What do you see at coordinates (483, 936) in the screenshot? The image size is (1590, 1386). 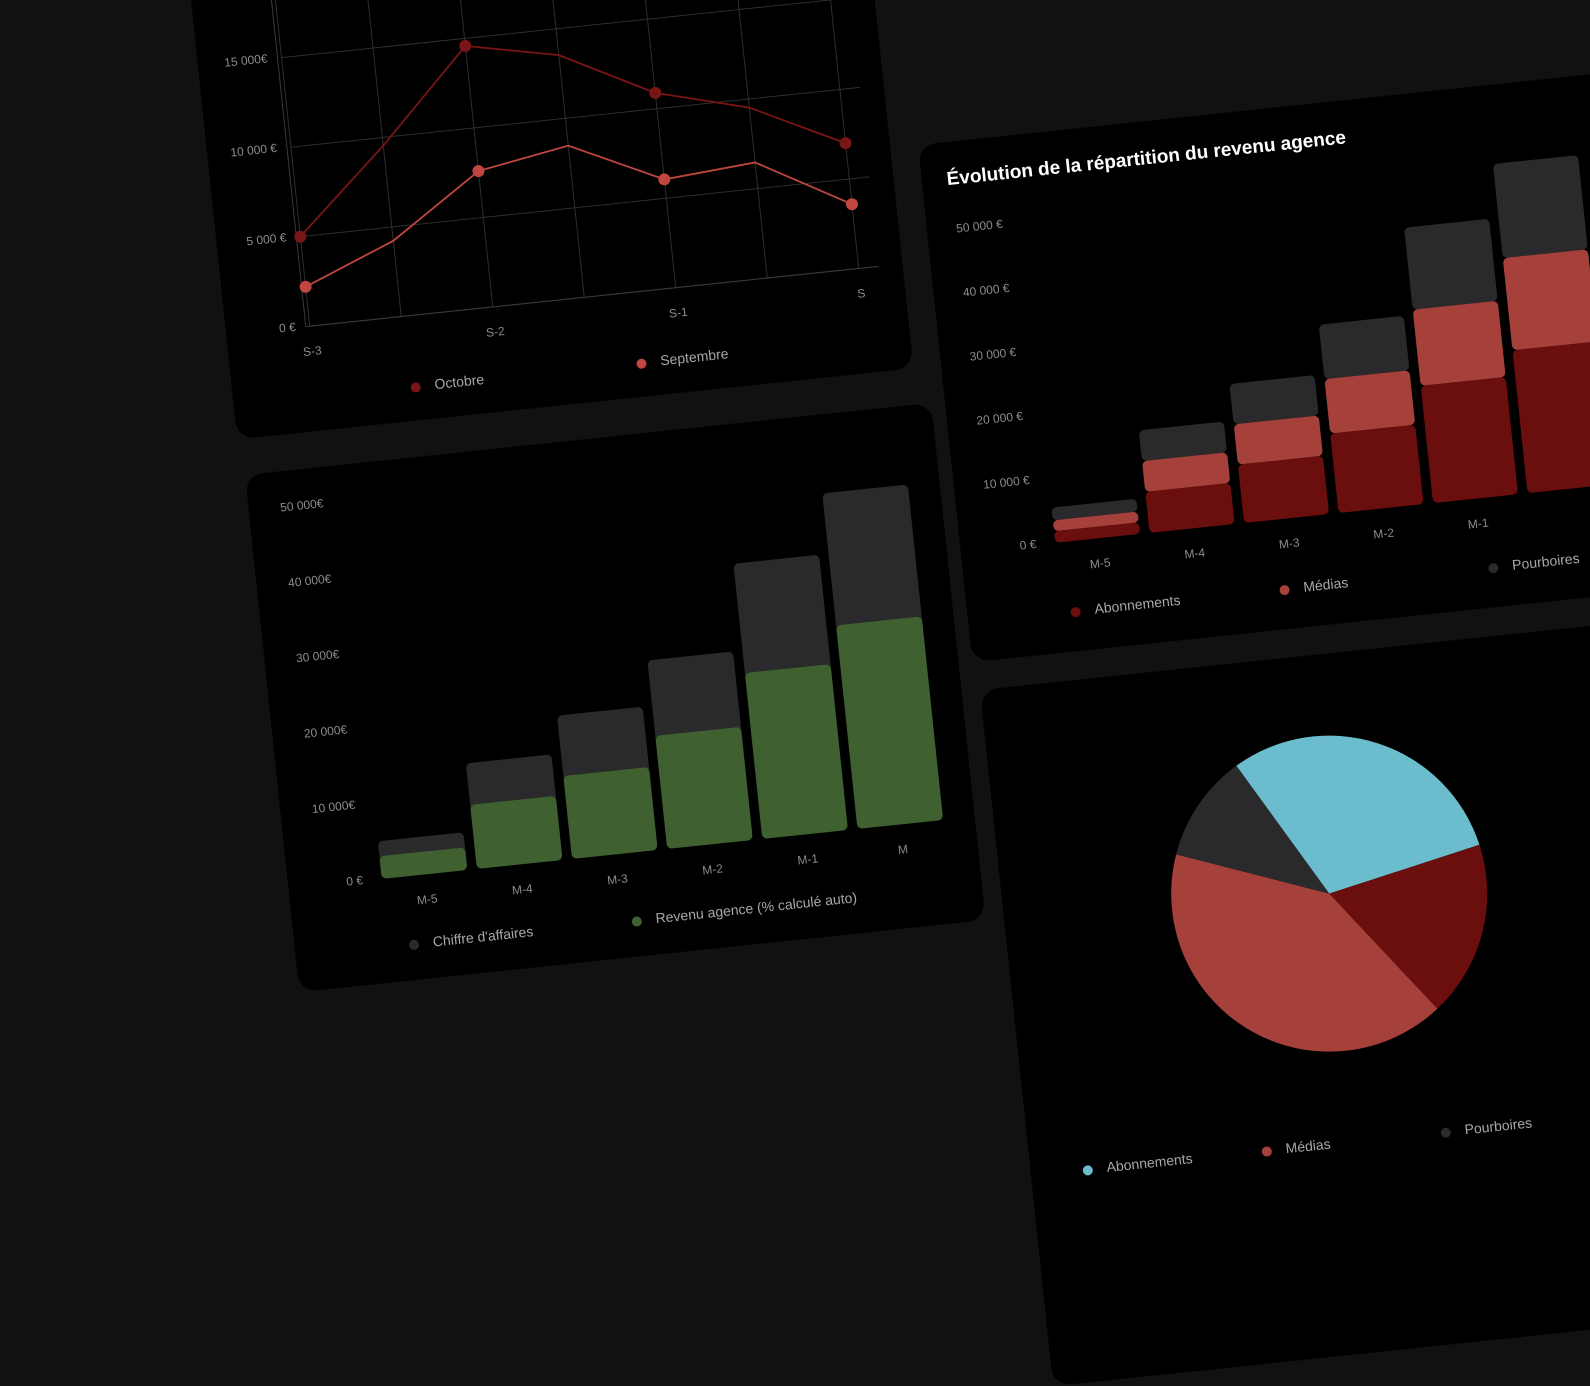 I see `legend-label: Chiffre d'affaires` at bounding box center [483, 936].